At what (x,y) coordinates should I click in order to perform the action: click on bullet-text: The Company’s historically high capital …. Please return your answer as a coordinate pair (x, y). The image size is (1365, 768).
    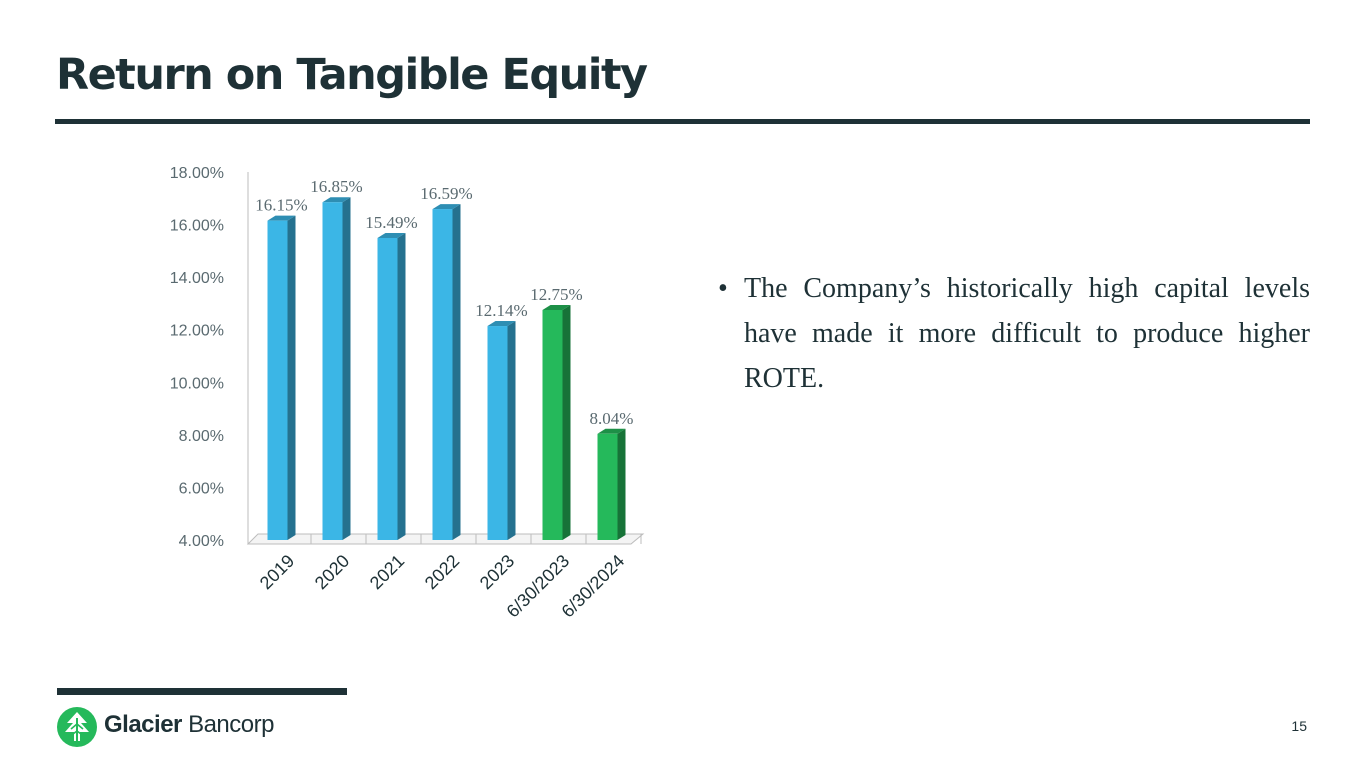
    Looking at the image, I should click on (1027, 333).